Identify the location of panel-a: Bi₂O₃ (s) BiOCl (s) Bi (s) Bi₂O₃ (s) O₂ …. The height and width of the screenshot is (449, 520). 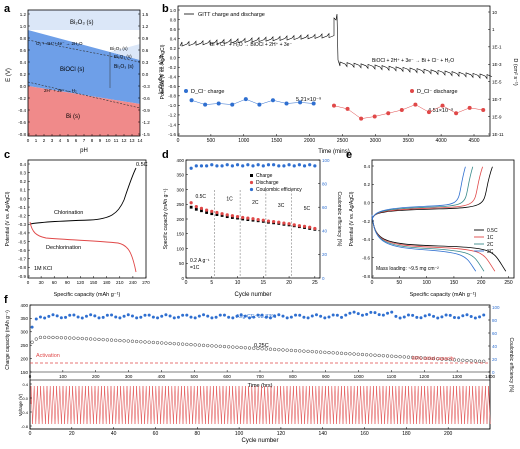
(84, 81).